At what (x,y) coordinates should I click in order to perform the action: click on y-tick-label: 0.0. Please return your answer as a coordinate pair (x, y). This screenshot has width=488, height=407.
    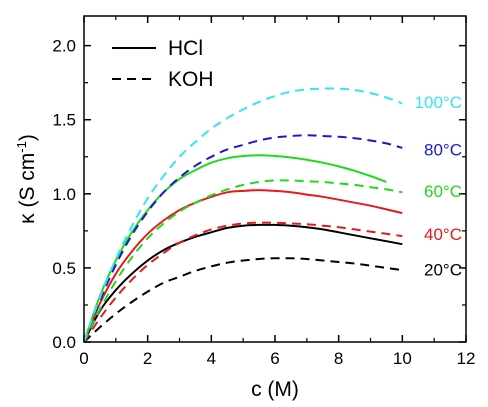
    Looking at the image, I should click on (64, 342).